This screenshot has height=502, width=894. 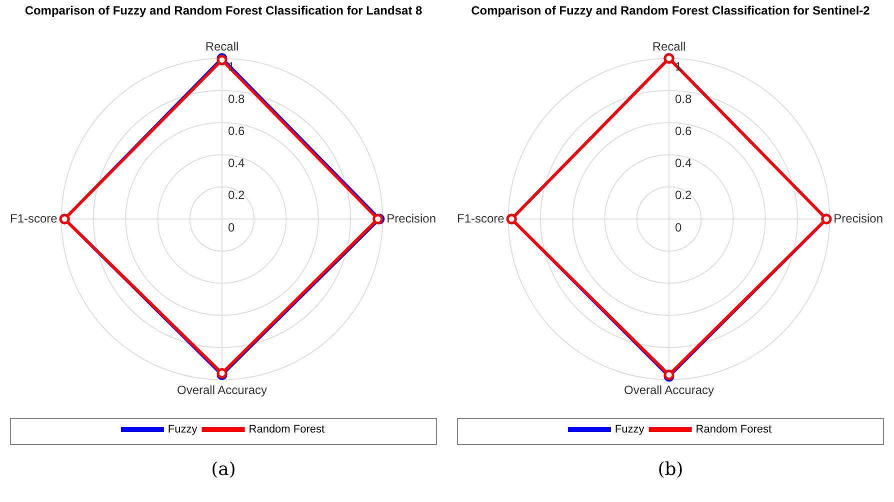 What do you see at coordinates (671, 469) in the screenshot?
I see `text: (b)` at bounding box center [671, 469].